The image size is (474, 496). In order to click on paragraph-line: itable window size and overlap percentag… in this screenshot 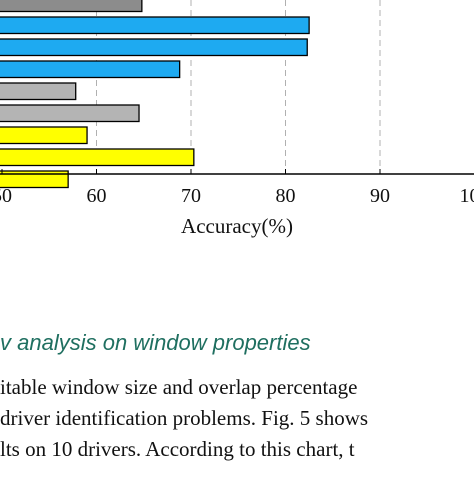, I will do `click(237, 387)`.